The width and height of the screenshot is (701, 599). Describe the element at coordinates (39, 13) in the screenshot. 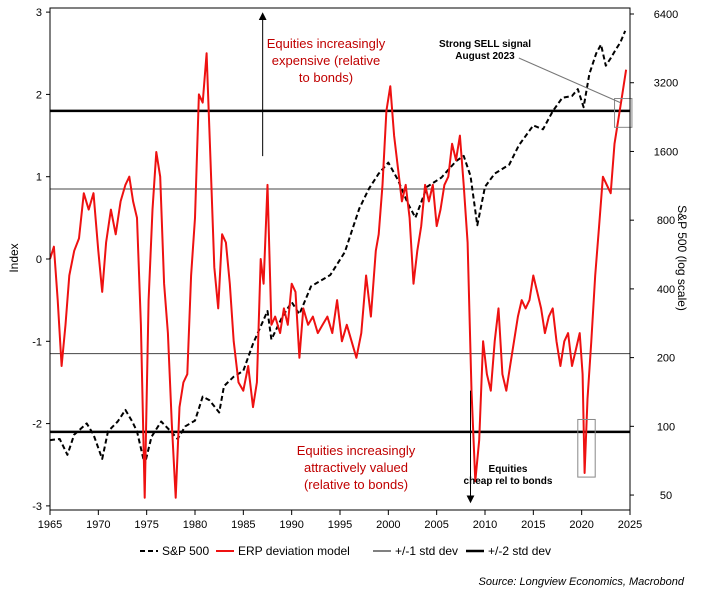

I see `y-left-tick-label: 3` at that location.